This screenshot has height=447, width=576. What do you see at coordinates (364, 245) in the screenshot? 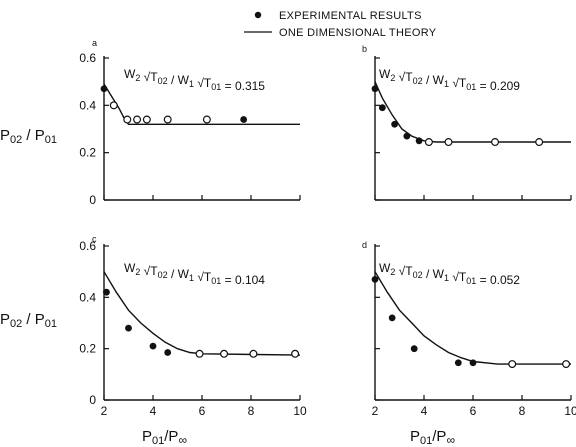
I see `panel-letter: d` at bounding box center [364, 245].